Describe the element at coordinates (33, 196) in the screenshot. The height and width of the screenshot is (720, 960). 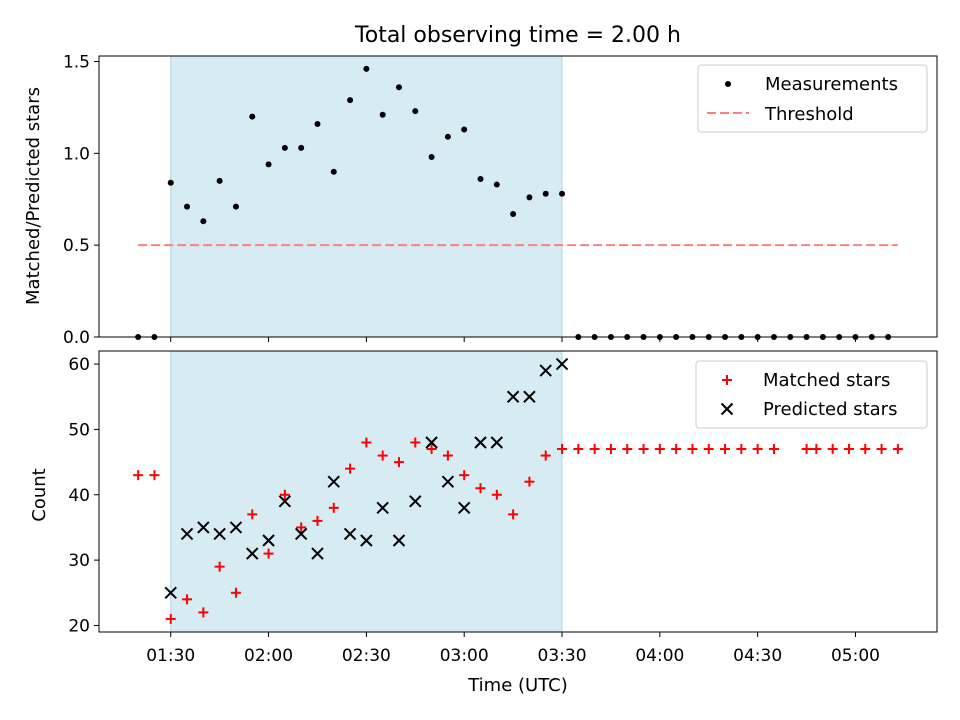
I see `top-y-axis-label: Matched/Predicted stars` at that location.